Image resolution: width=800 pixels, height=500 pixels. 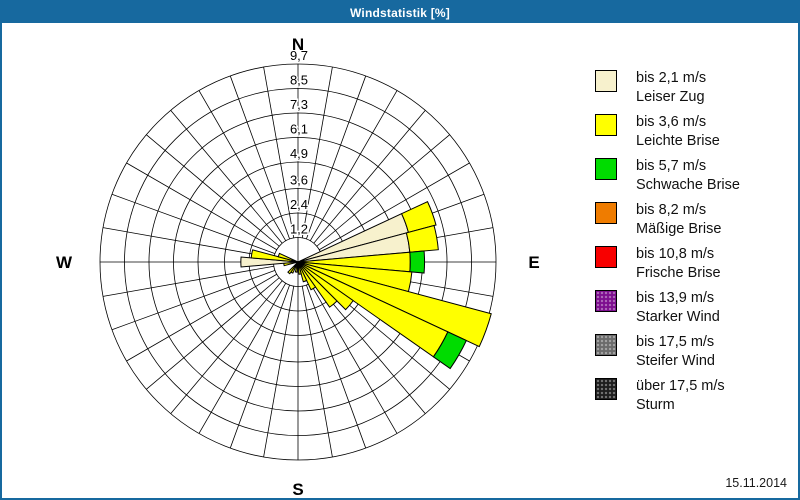 What do you see at coordinates (671, 210) in the screenshot?
I see `legend-speed: bis 8,2 m/s` at bounding box center [671, 210].